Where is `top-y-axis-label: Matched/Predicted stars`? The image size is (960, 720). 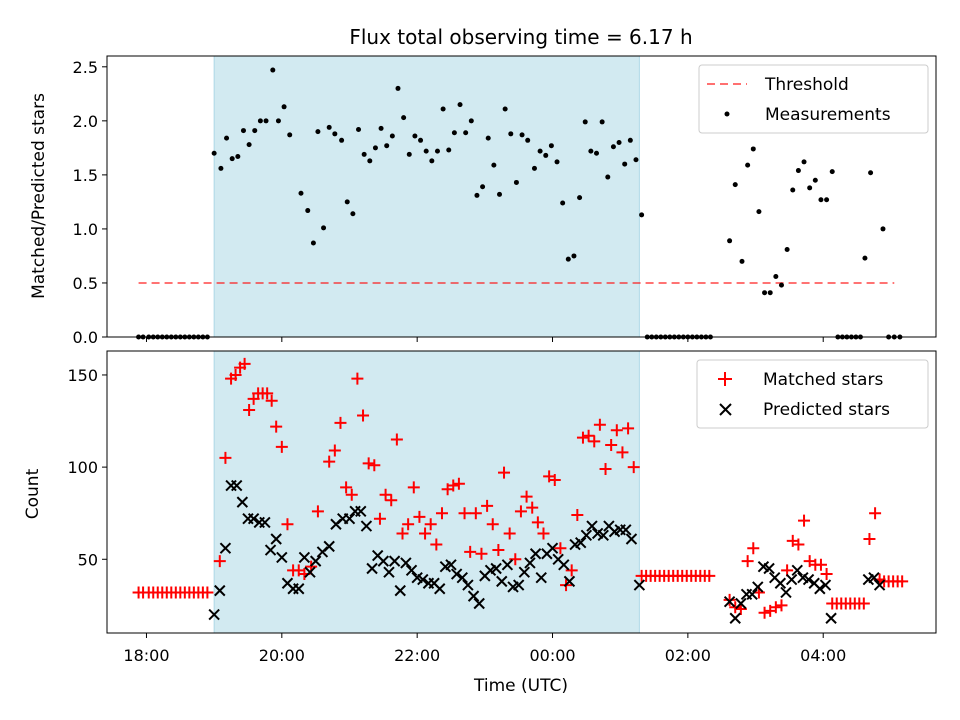
top-y-axis-label: Matched/Predicted stars is located at coordinates (39, 196).